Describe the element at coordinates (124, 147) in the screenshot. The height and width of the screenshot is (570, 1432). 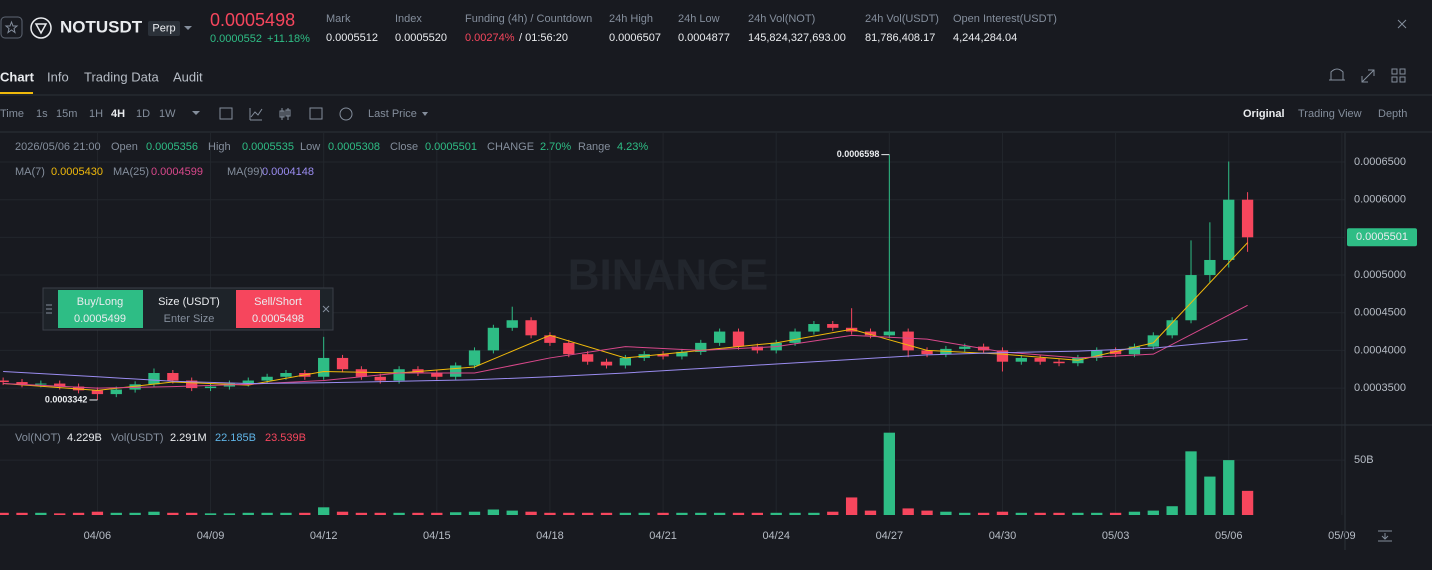
I see `legend-label: Open` at that location.